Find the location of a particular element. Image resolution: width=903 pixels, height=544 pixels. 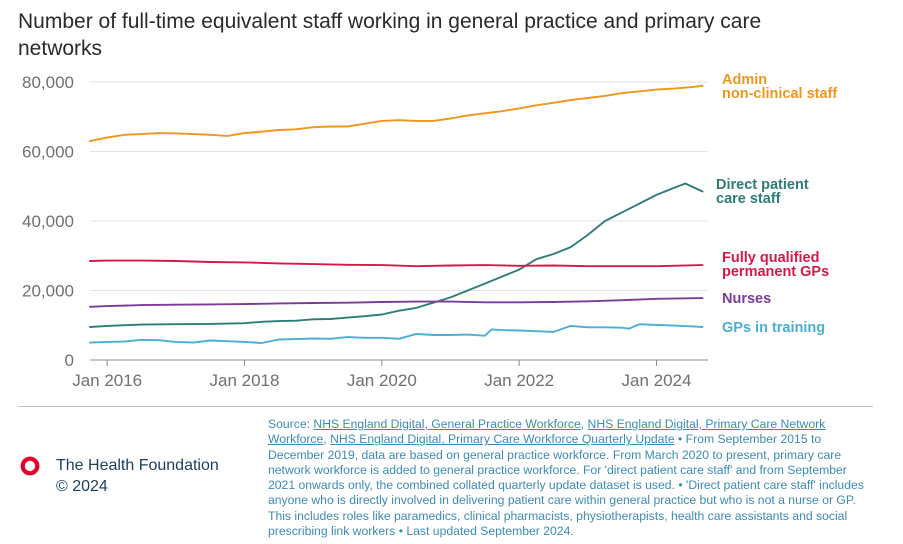

series-line-gps-in-training is located at coordinates (396, 333).